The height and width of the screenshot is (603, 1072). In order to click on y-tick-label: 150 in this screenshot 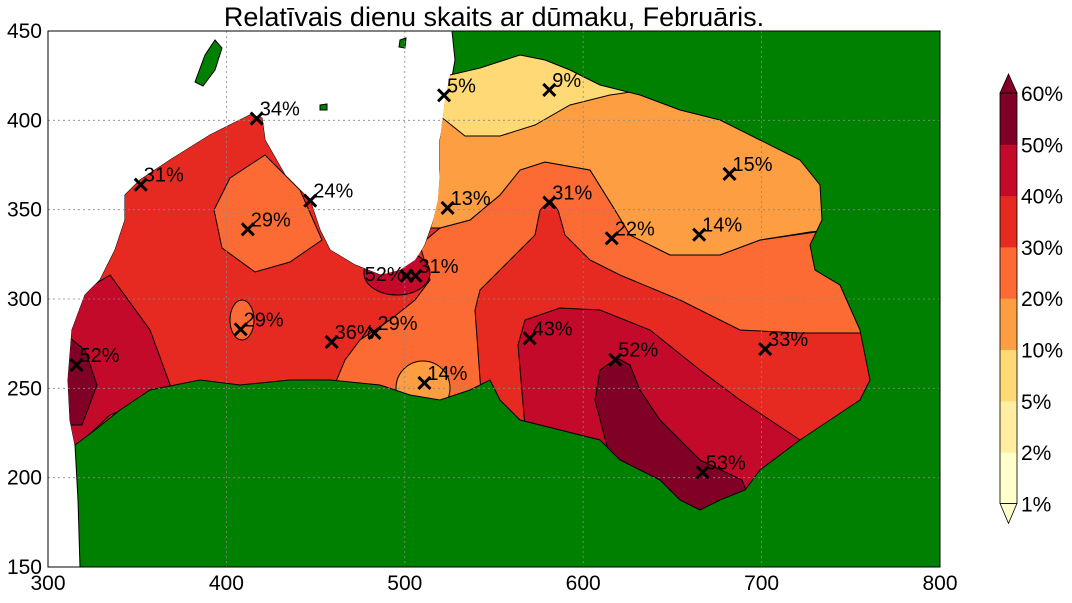, I will do `click(24, 567)`.